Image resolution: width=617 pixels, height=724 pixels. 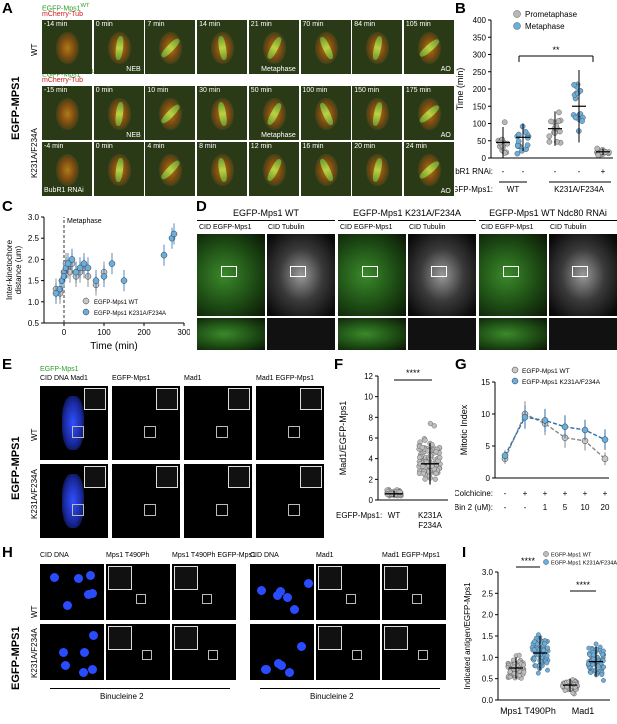 I want to click on b-row1-label: BubR1 RNAi:, so click(x=474, y=171).